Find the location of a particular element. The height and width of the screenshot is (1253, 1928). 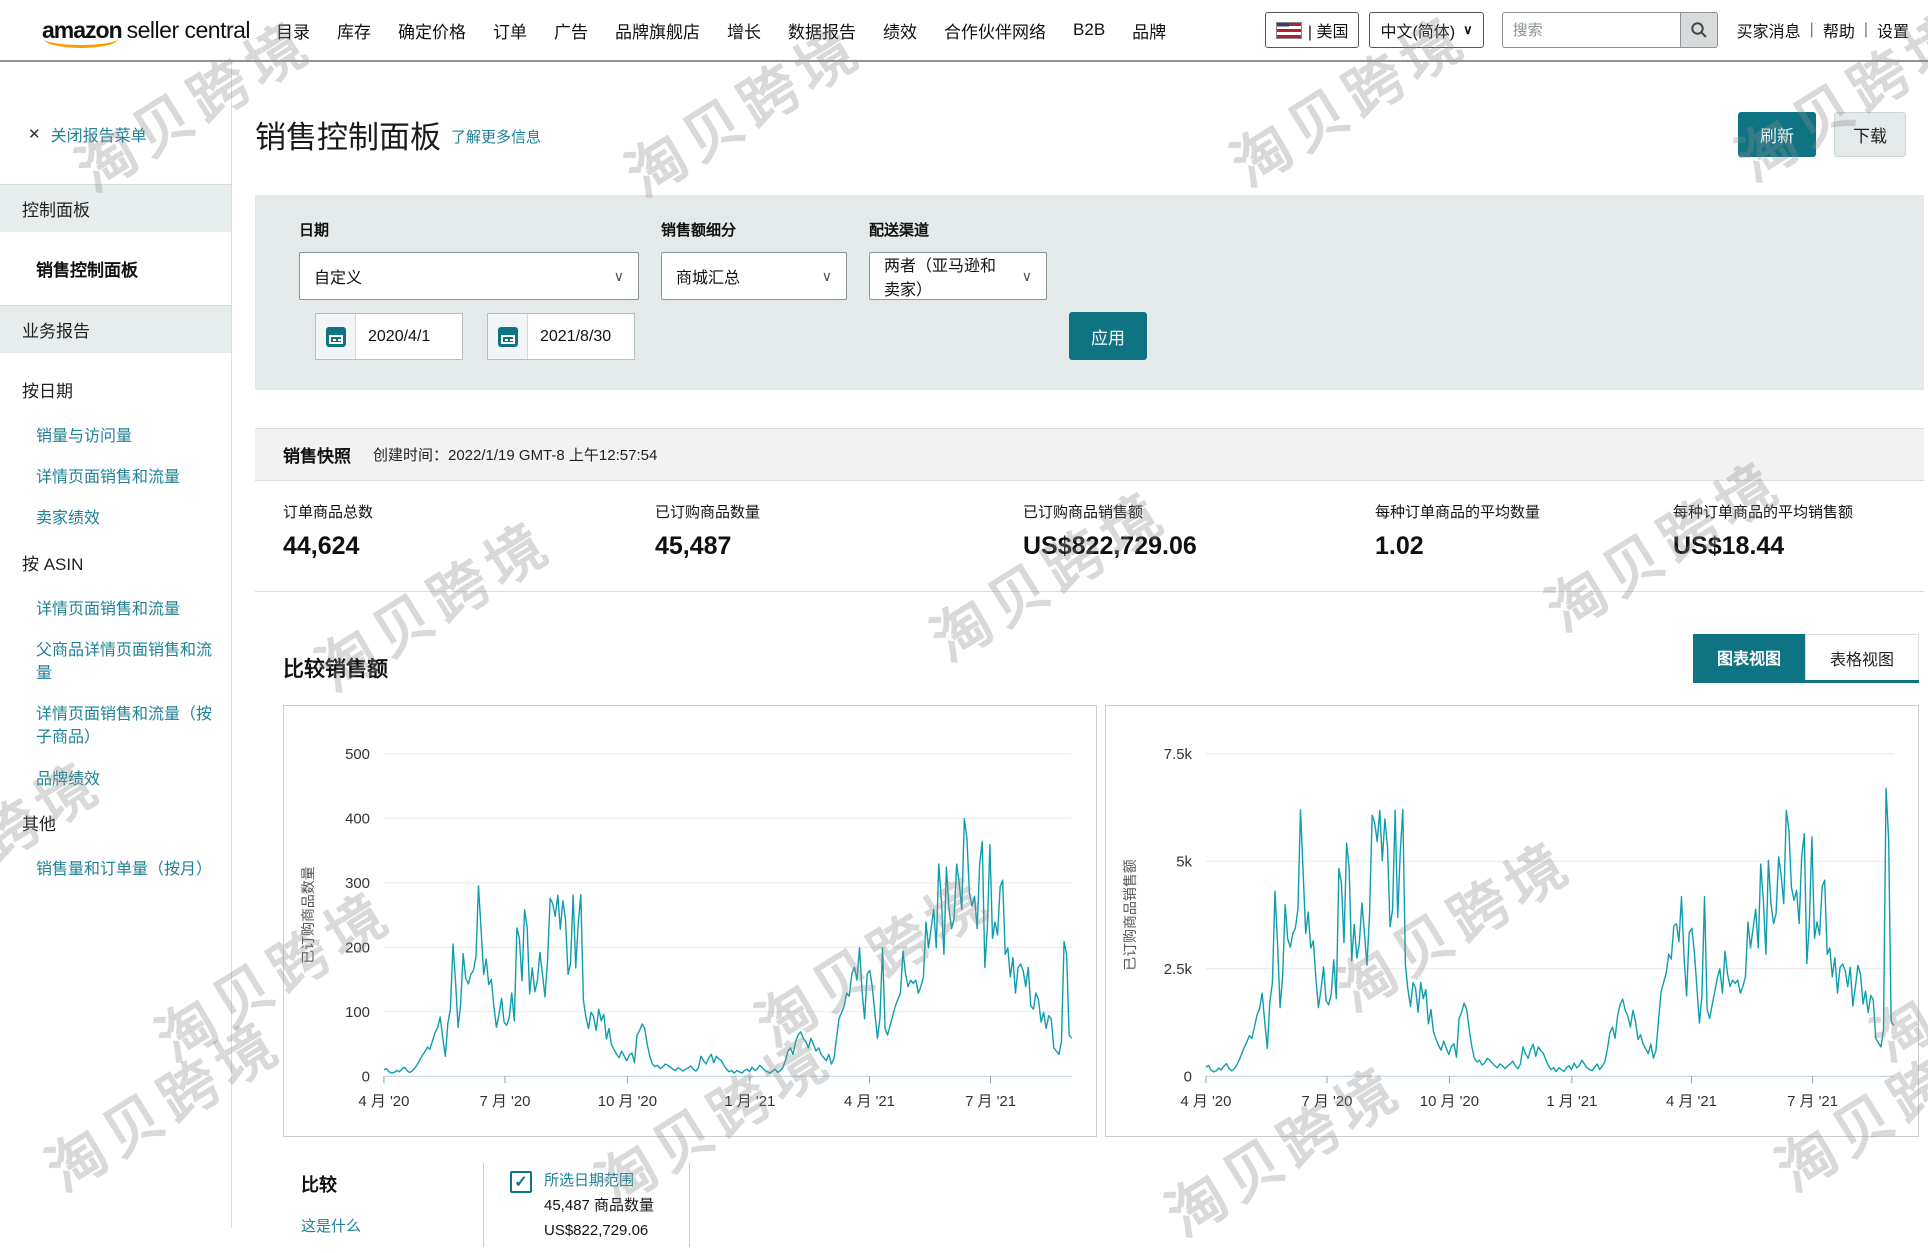

sidebar-item-8: 详情页面销售和流量 is located at coordinates (108, 609).